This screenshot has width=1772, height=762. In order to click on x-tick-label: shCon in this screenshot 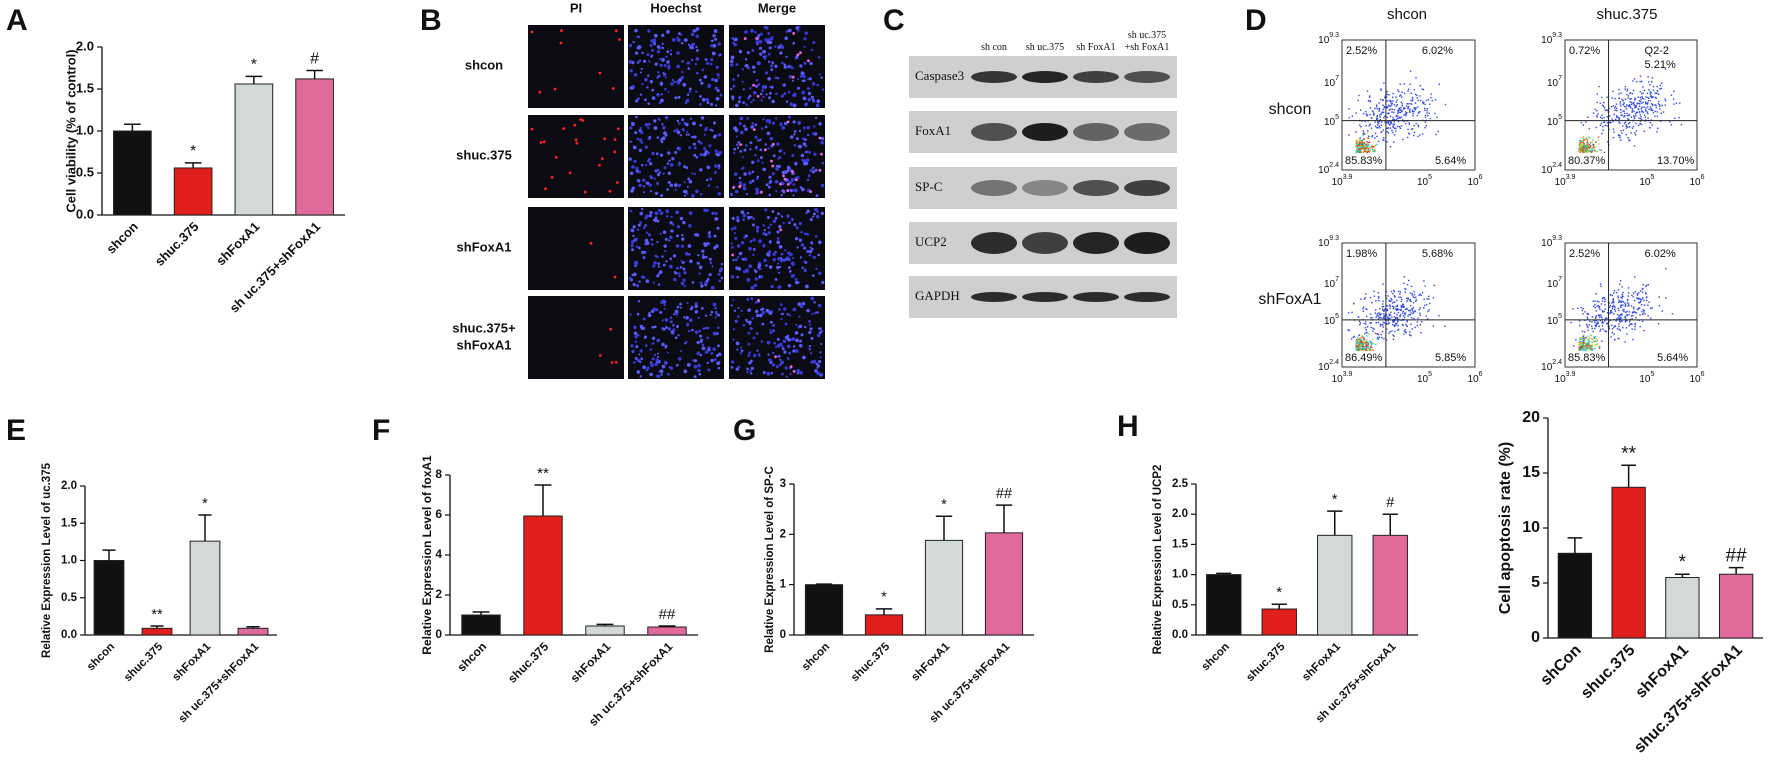, I will do `click(1560, 665)`.